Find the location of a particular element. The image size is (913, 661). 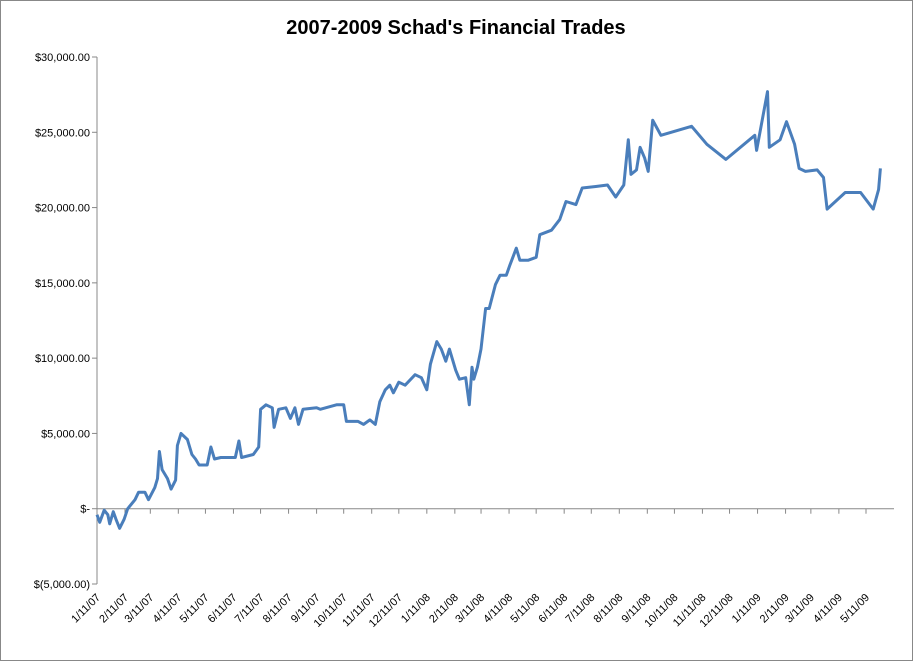

chart-title: 2007-2009 Schad's Financial Trades is located at coordinates (455, 28).